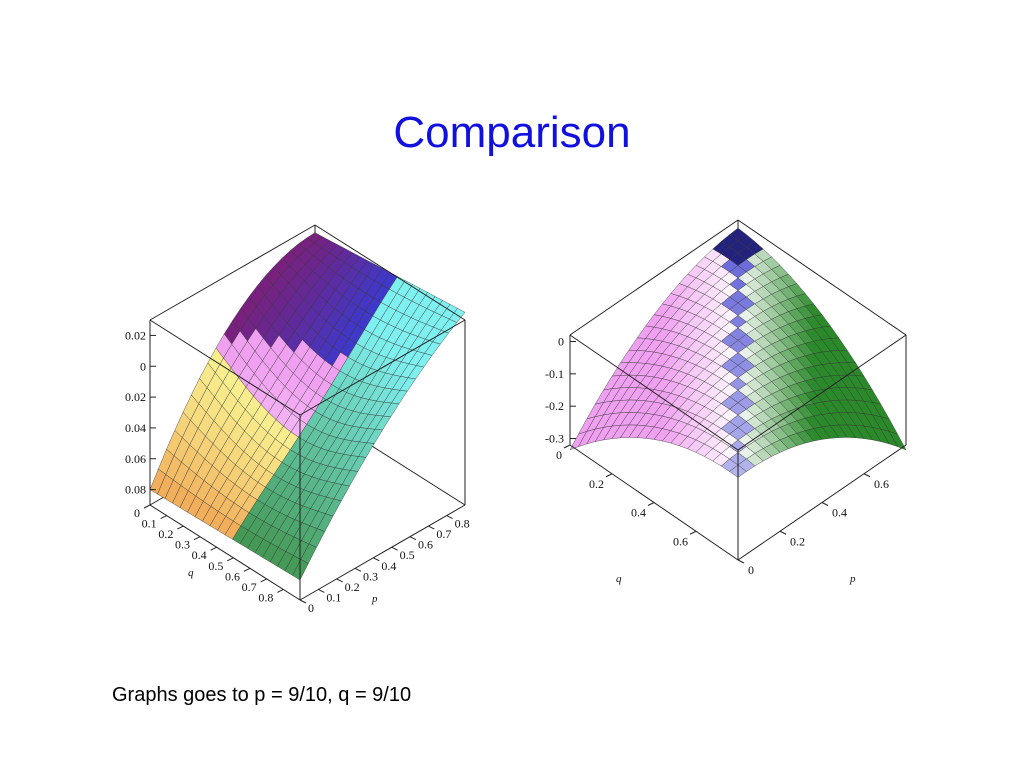  What do you see at coordinates (462, 524) in the screenshot?
I see `p-tick-label: 0.8` at bounding box center [462, 524].